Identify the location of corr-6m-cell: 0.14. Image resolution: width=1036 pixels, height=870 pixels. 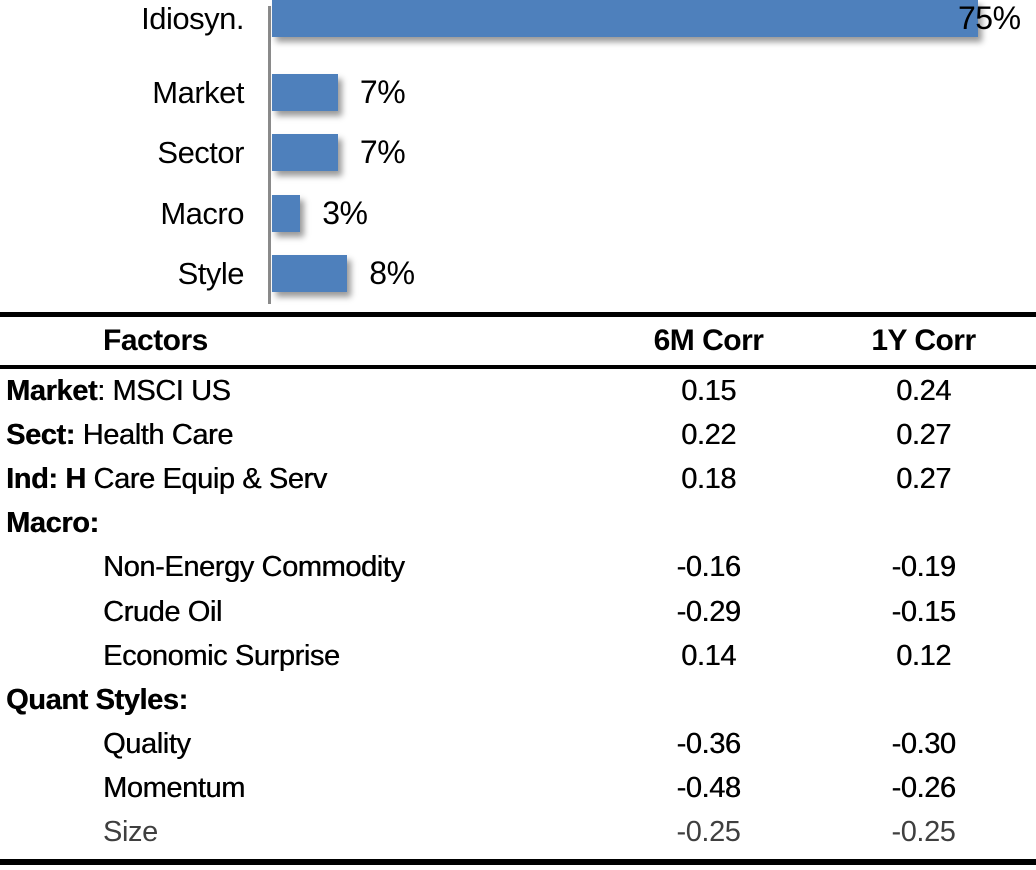
(708, 655).